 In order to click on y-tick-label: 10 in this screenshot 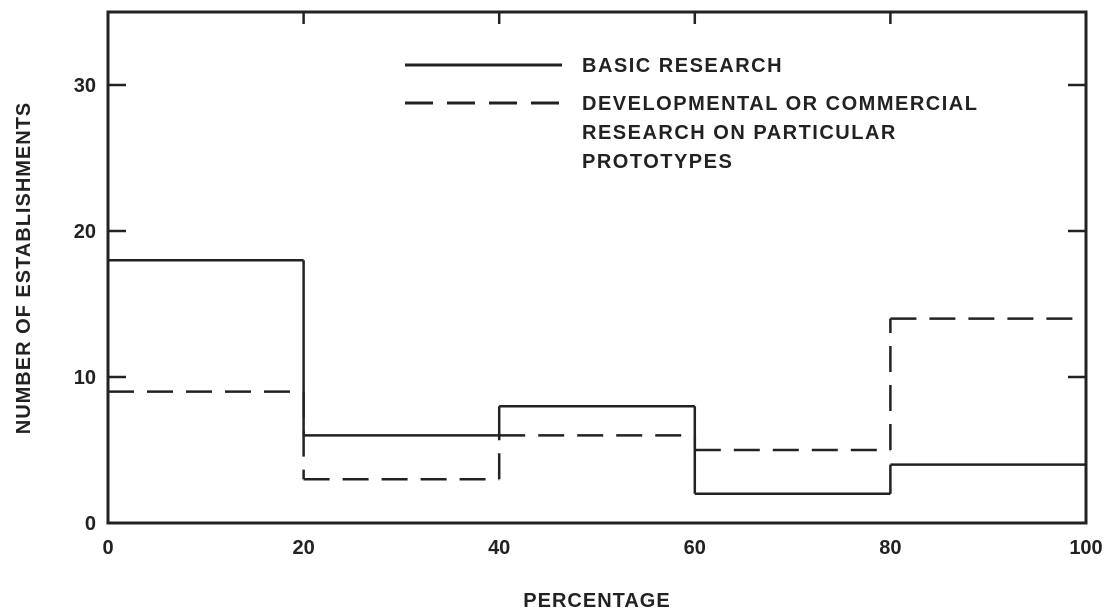, I will do `click(85, 378)`.